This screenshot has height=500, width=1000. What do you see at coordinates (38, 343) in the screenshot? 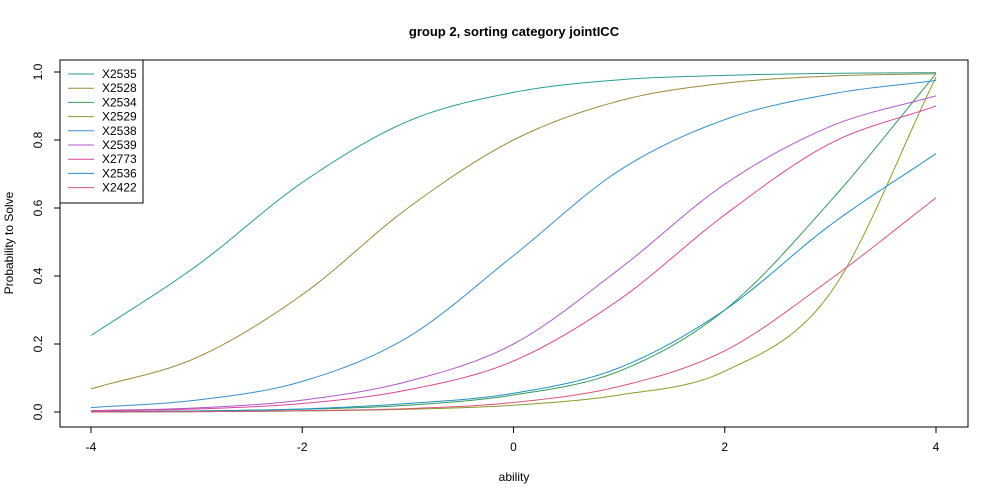
I see `y-tick-label: 0.2` at bounding box center [38, 343].